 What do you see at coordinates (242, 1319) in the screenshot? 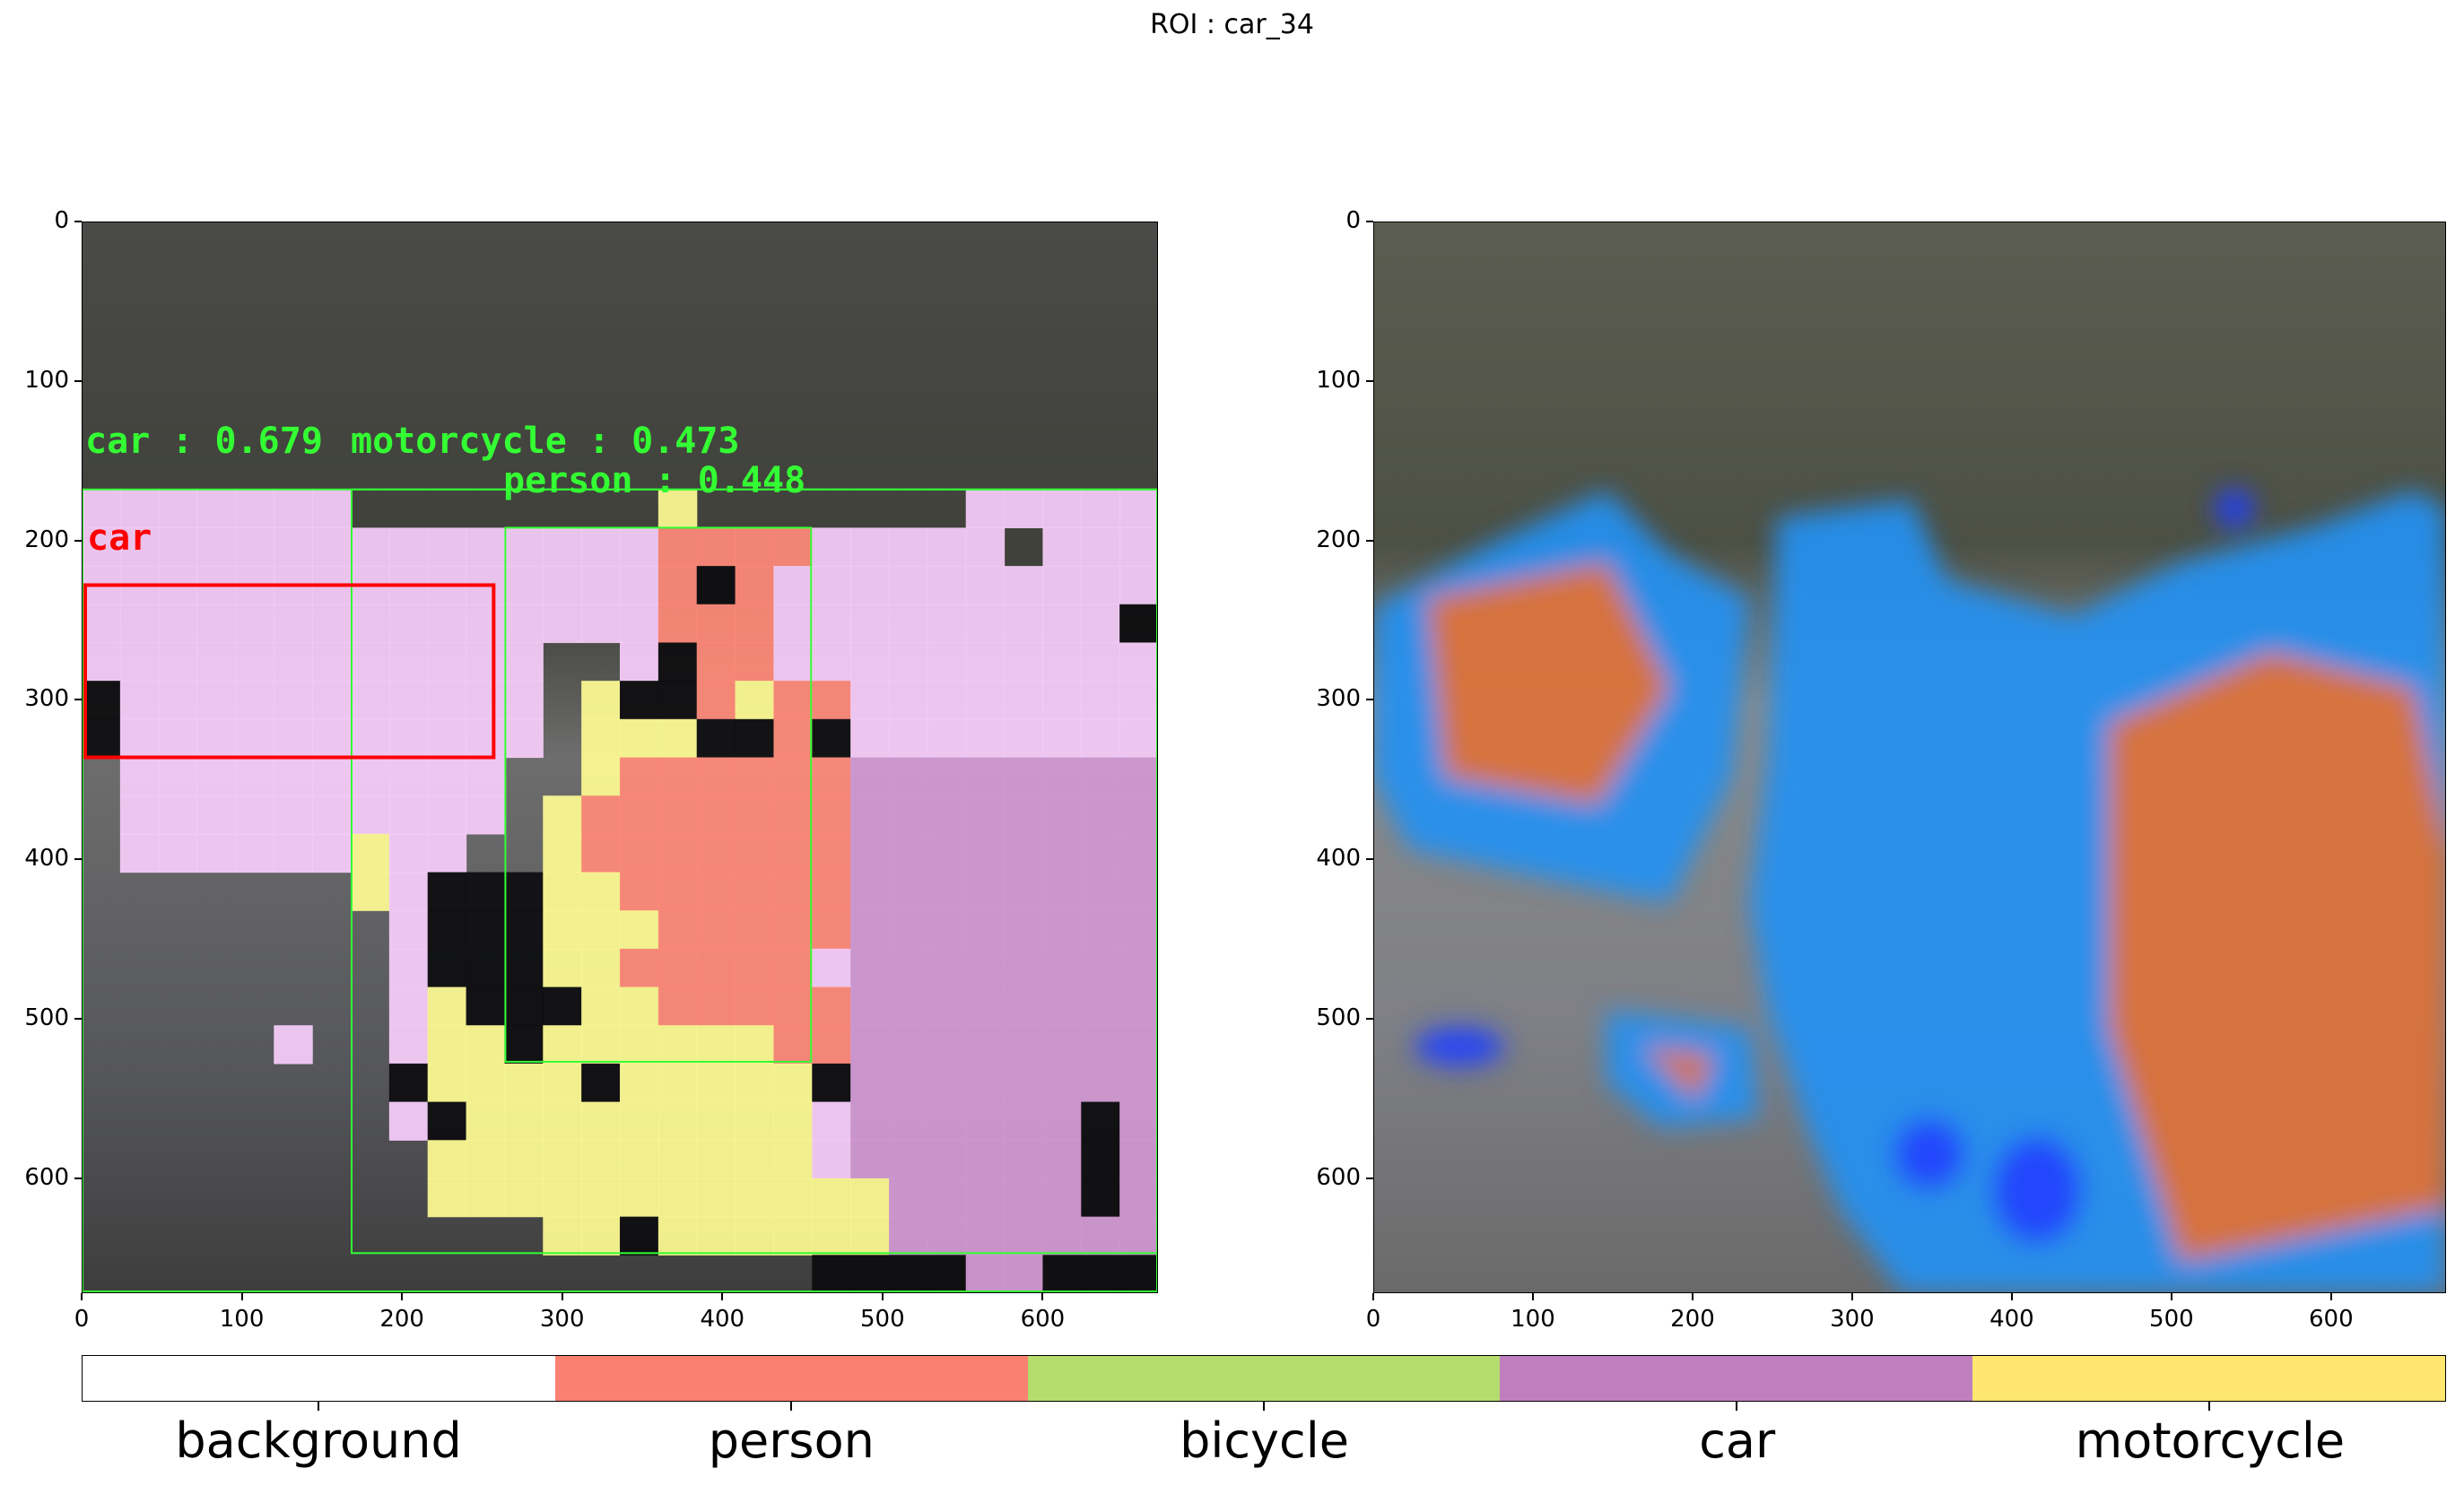
I see `left-xtick-label: 100` at bounding box center [242, 1319].